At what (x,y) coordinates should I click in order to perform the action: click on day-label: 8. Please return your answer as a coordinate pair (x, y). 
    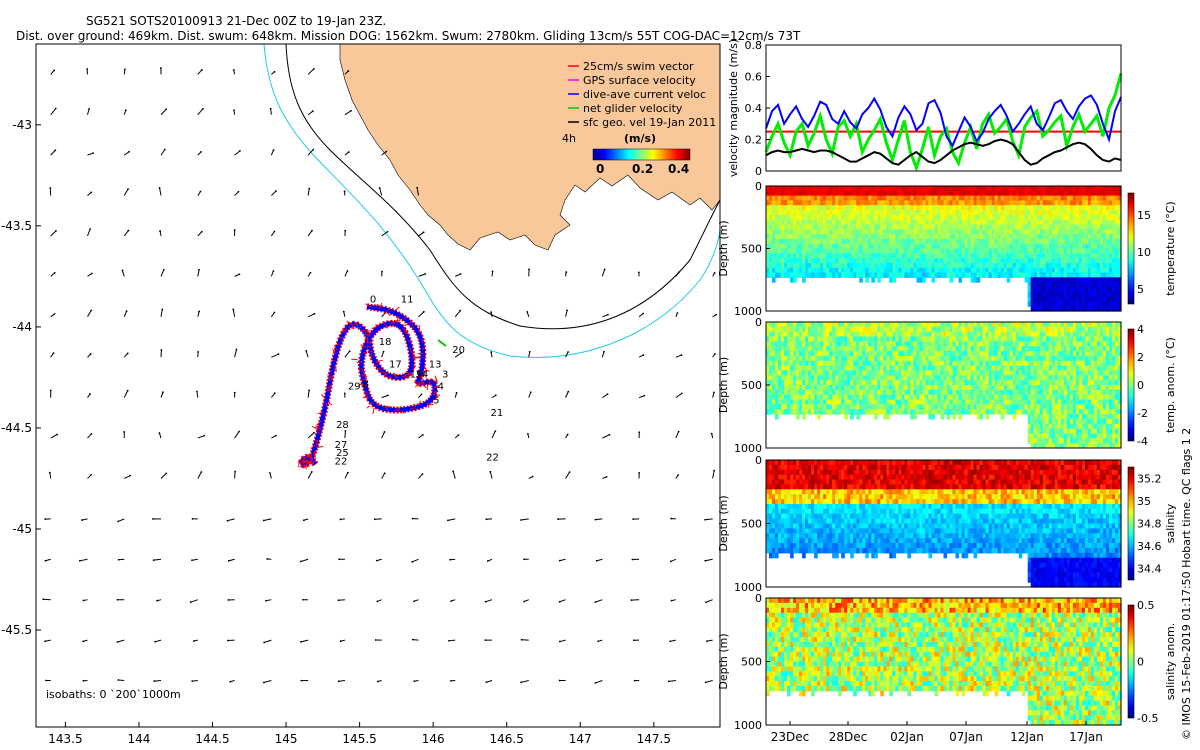
    Looking at the image, I should click on (366, 385).